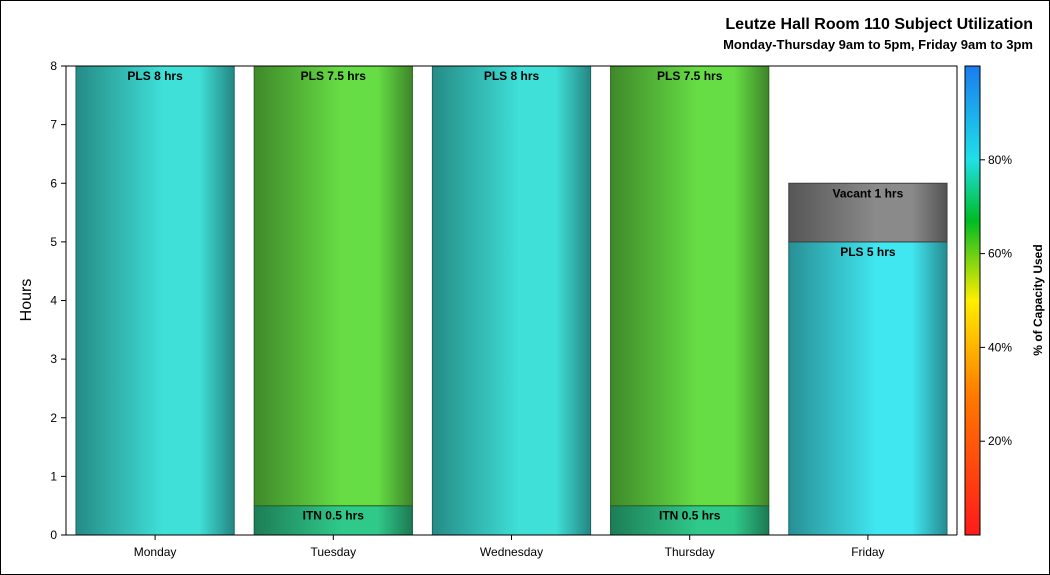 The height and width of the screenshot is (575, 1050). What do you see at coordinates (53, 476) in the screenshot?
I see `y-tick-label: 1` at bounding box center [53, 476].